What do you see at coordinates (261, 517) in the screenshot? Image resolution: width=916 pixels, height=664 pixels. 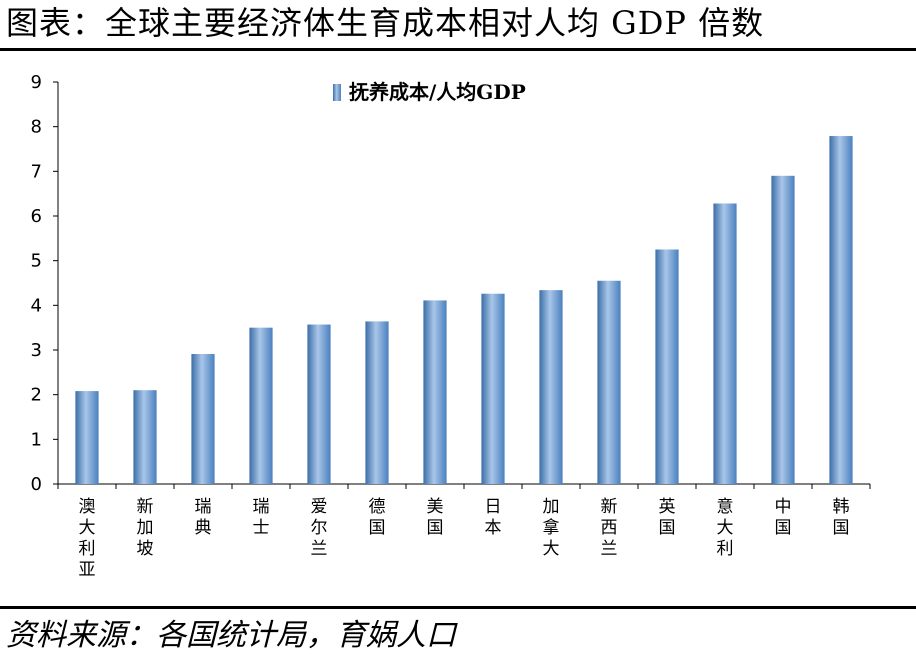 I see `x-tick-label: 瑞士` at bounding box center [261, 517].